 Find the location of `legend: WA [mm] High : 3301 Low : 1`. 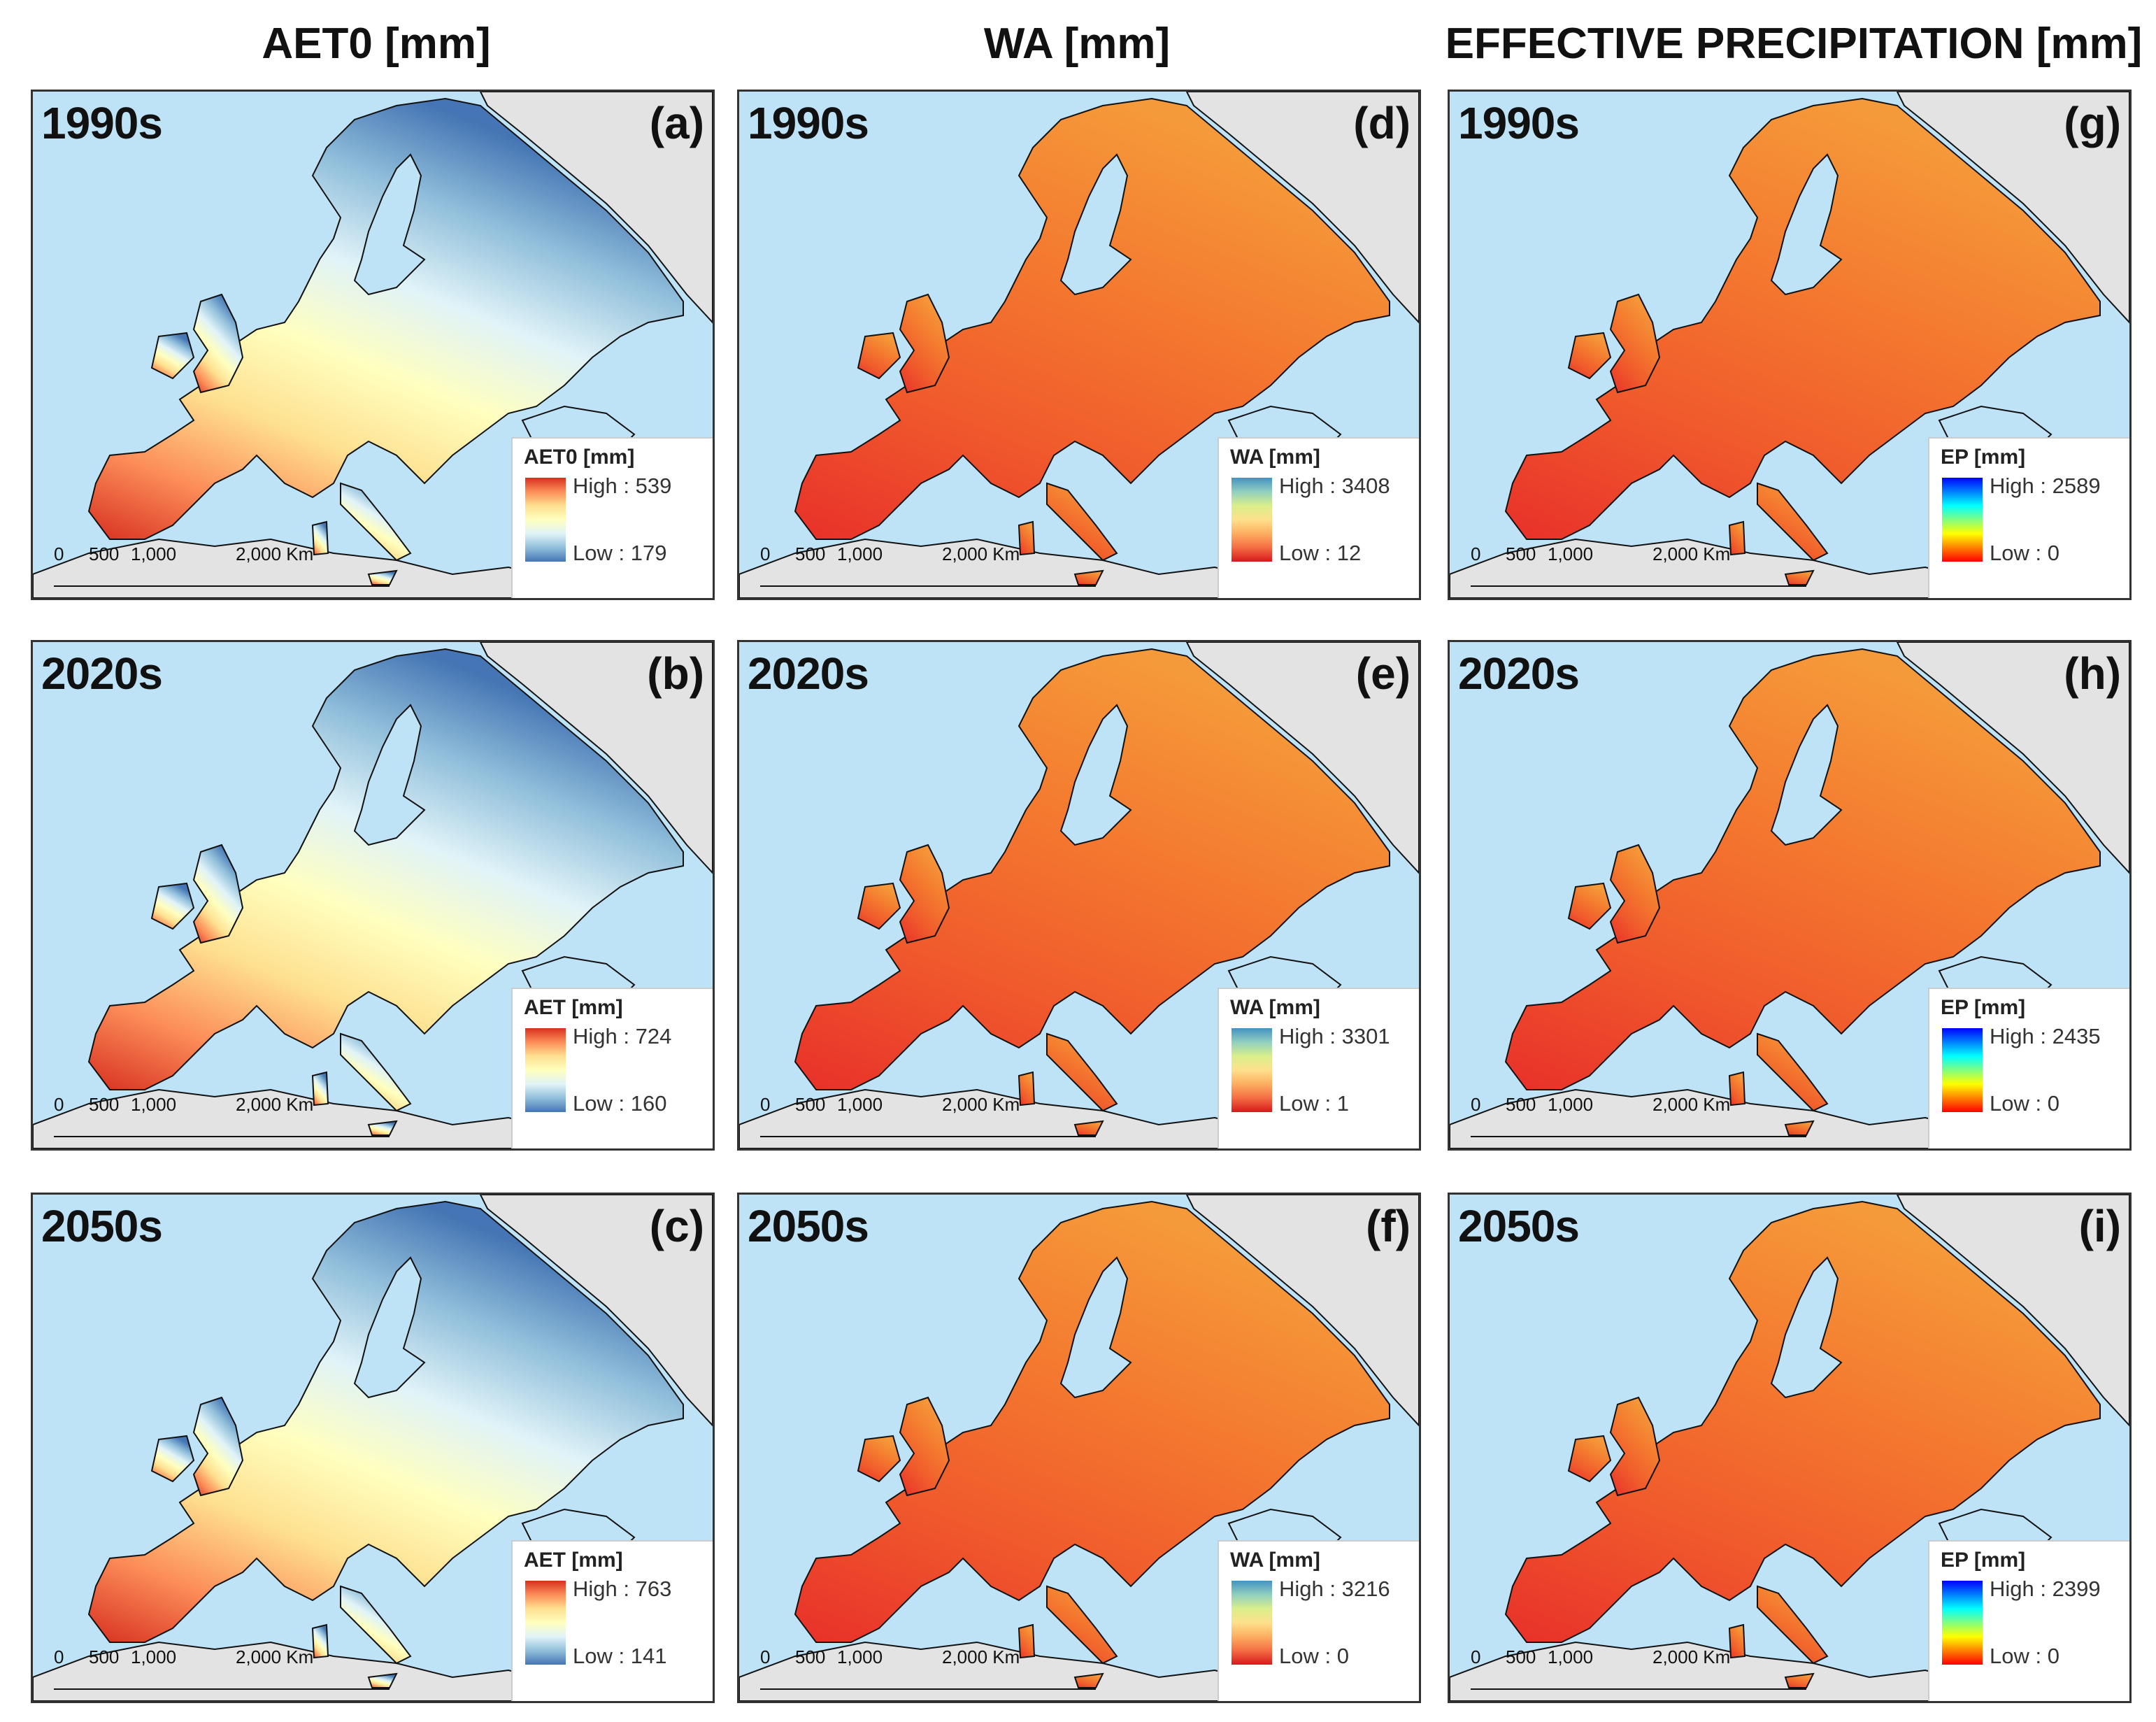

legend: WA [mm] High : 3301 Low : 1 is located at coordinates (1318, 1068).